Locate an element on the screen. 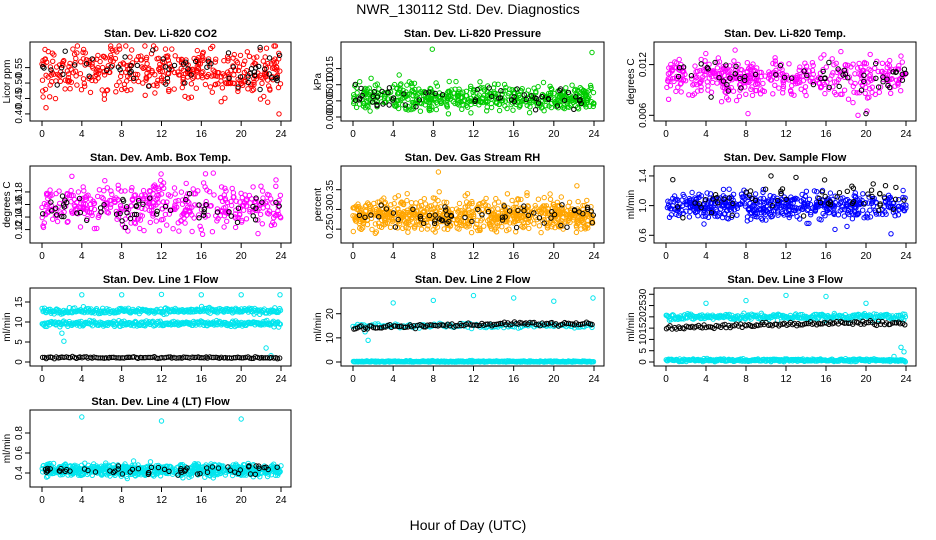 The image size is (936, 540). y-tick-label: 0.005 is located at coordinates (330, 100).